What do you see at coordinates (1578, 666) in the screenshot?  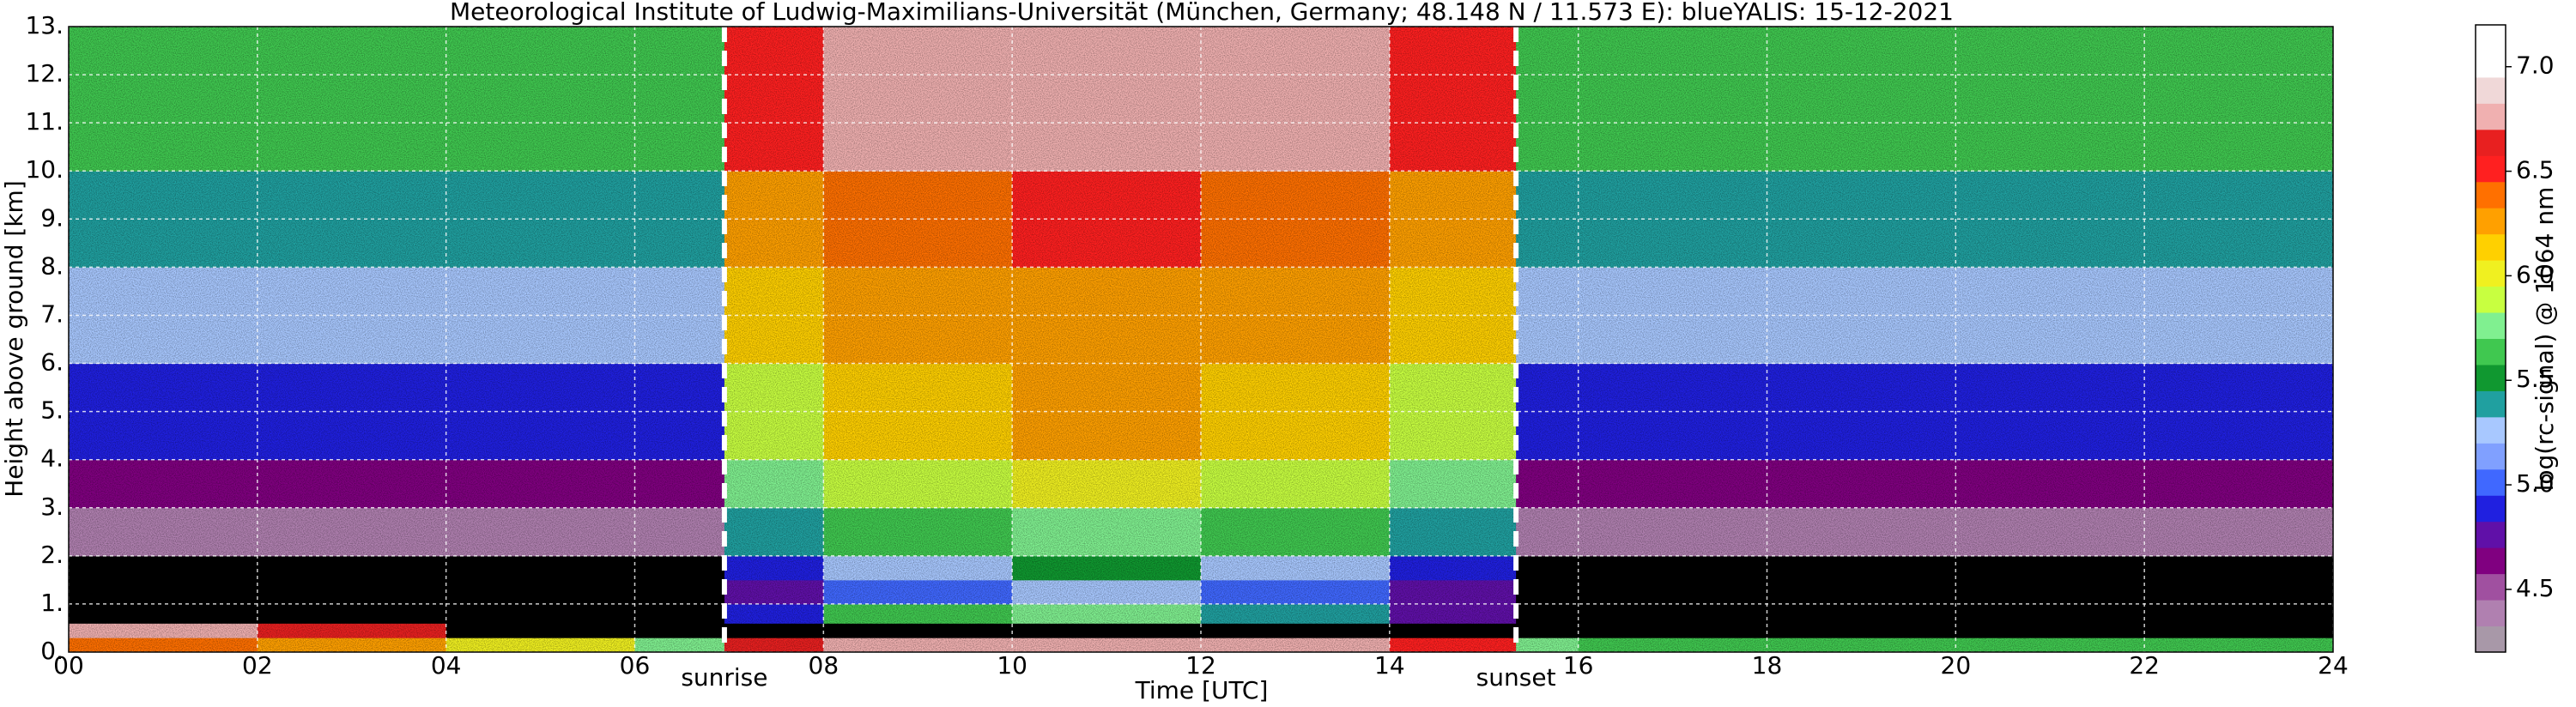 I see `x-tick-label: 16` at bounding box center [1578, 666].